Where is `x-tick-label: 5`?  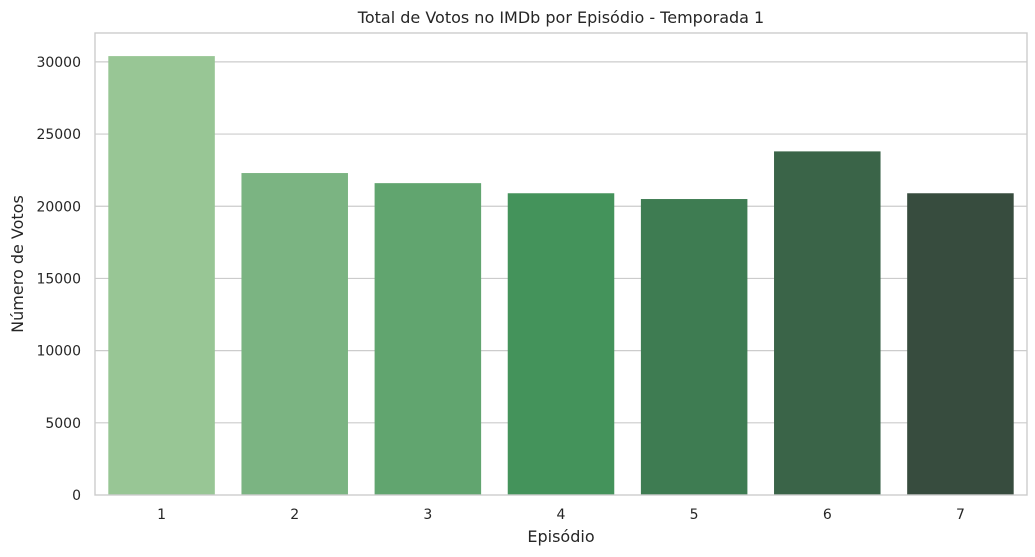 x-tick-label: 5 is located at coordinates (694, 515).